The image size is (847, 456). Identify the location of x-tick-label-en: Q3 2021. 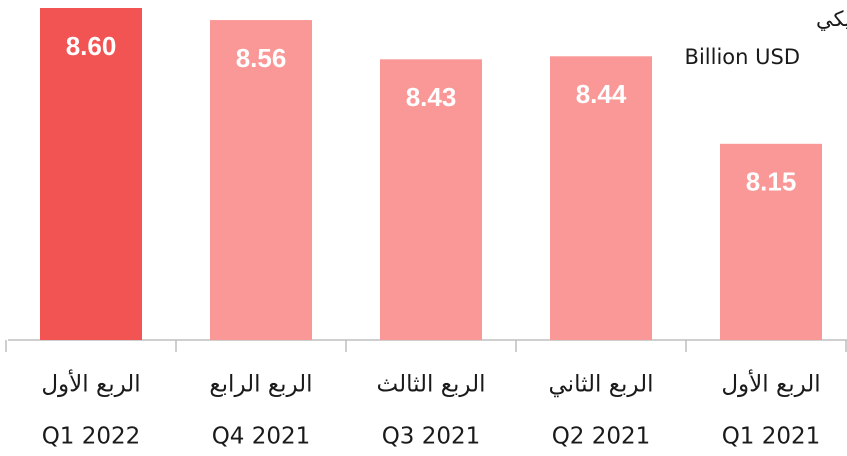
(431, 437).